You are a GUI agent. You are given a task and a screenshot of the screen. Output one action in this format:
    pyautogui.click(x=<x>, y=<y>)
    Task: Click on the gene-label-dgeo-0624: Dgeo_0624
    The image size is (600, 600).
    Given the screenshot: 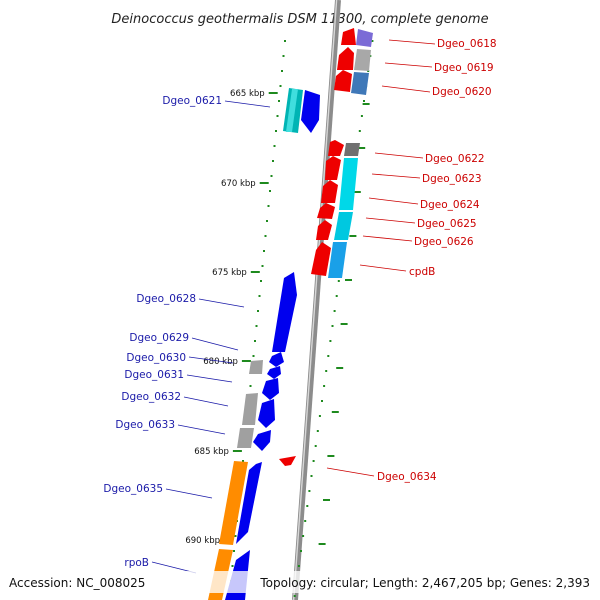 What is the action you would take?
    pyautogui.click(x=450, y=205)
    